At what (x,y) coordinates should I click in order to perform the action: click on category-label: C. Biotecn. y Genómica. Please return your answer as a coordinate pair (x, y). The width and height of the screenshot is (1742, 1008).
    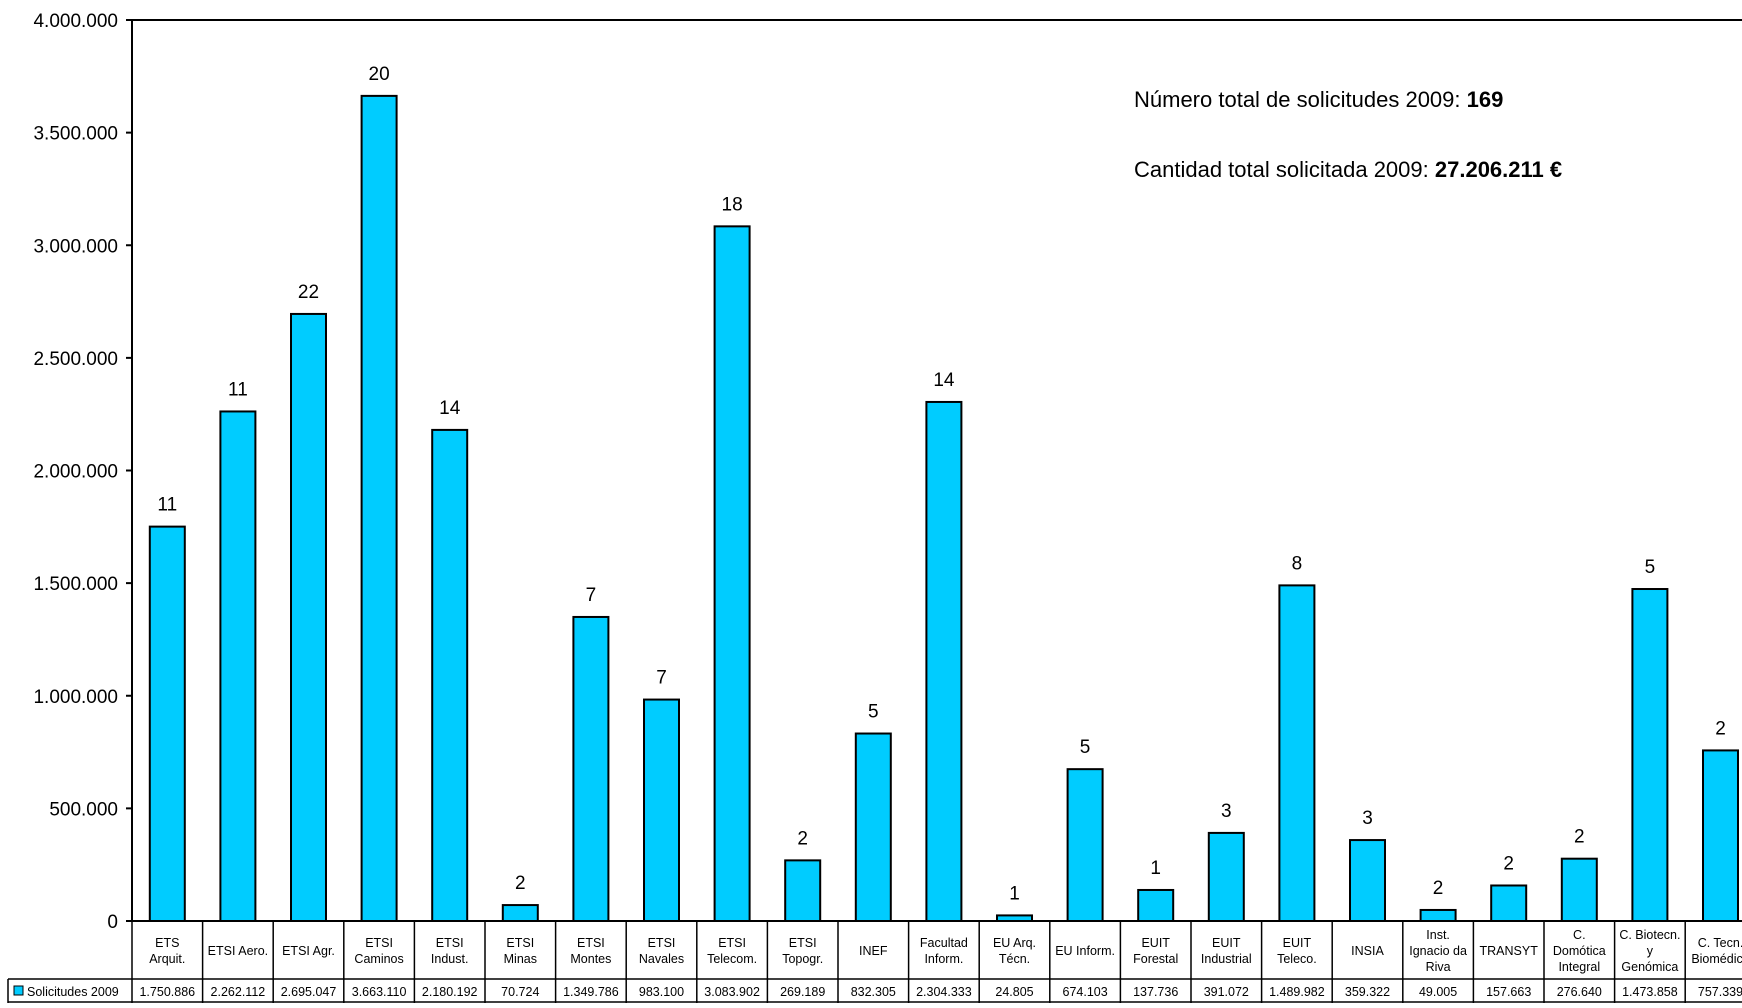
    Looking at the image, I should click on (1649, 951).